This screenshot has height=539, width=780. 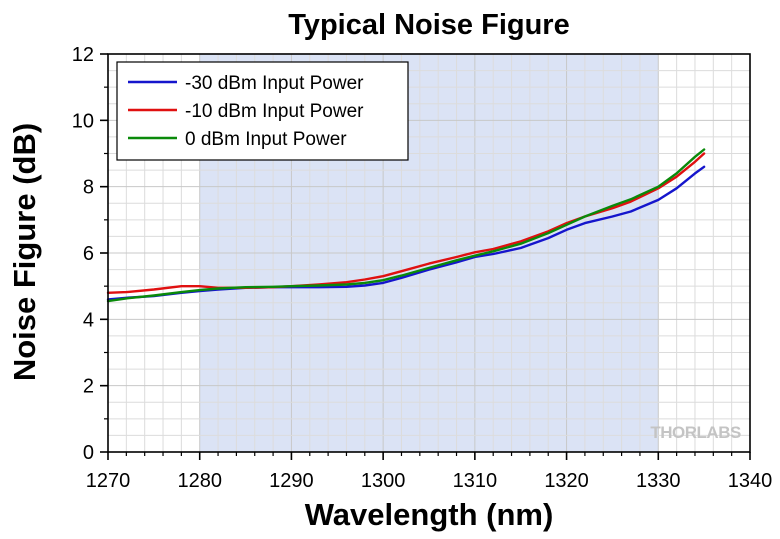 I want to click on y-tick-label: 12, so click(x=83, y=55).